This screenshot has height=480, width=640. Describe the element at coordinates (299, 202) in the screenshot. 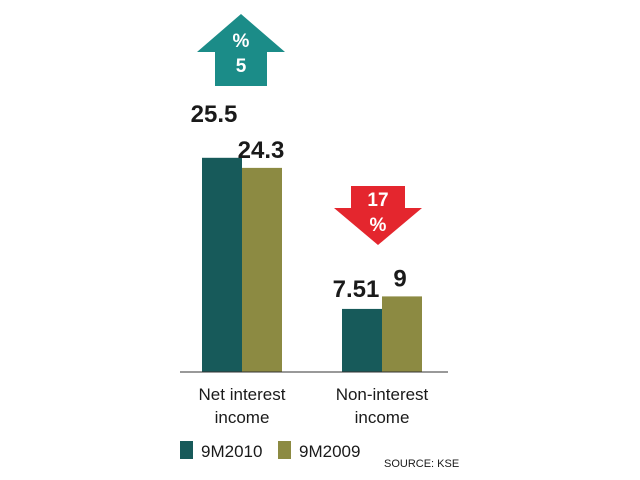

I see `value-labels-group: 25.524.3 7.51 9` at that location.